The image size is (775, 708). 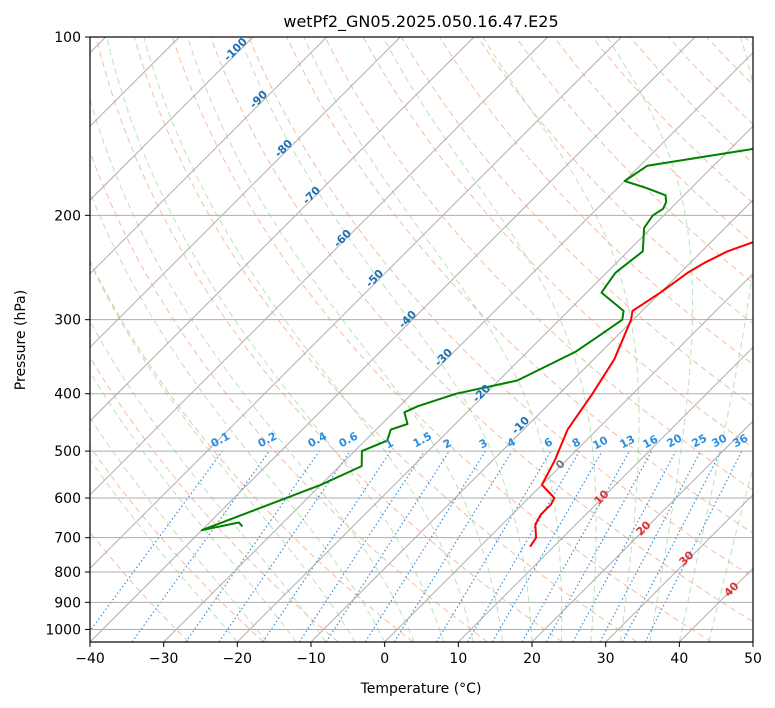 I want to click on moist-adiabat-label: 20, so click(x=644, y=528).